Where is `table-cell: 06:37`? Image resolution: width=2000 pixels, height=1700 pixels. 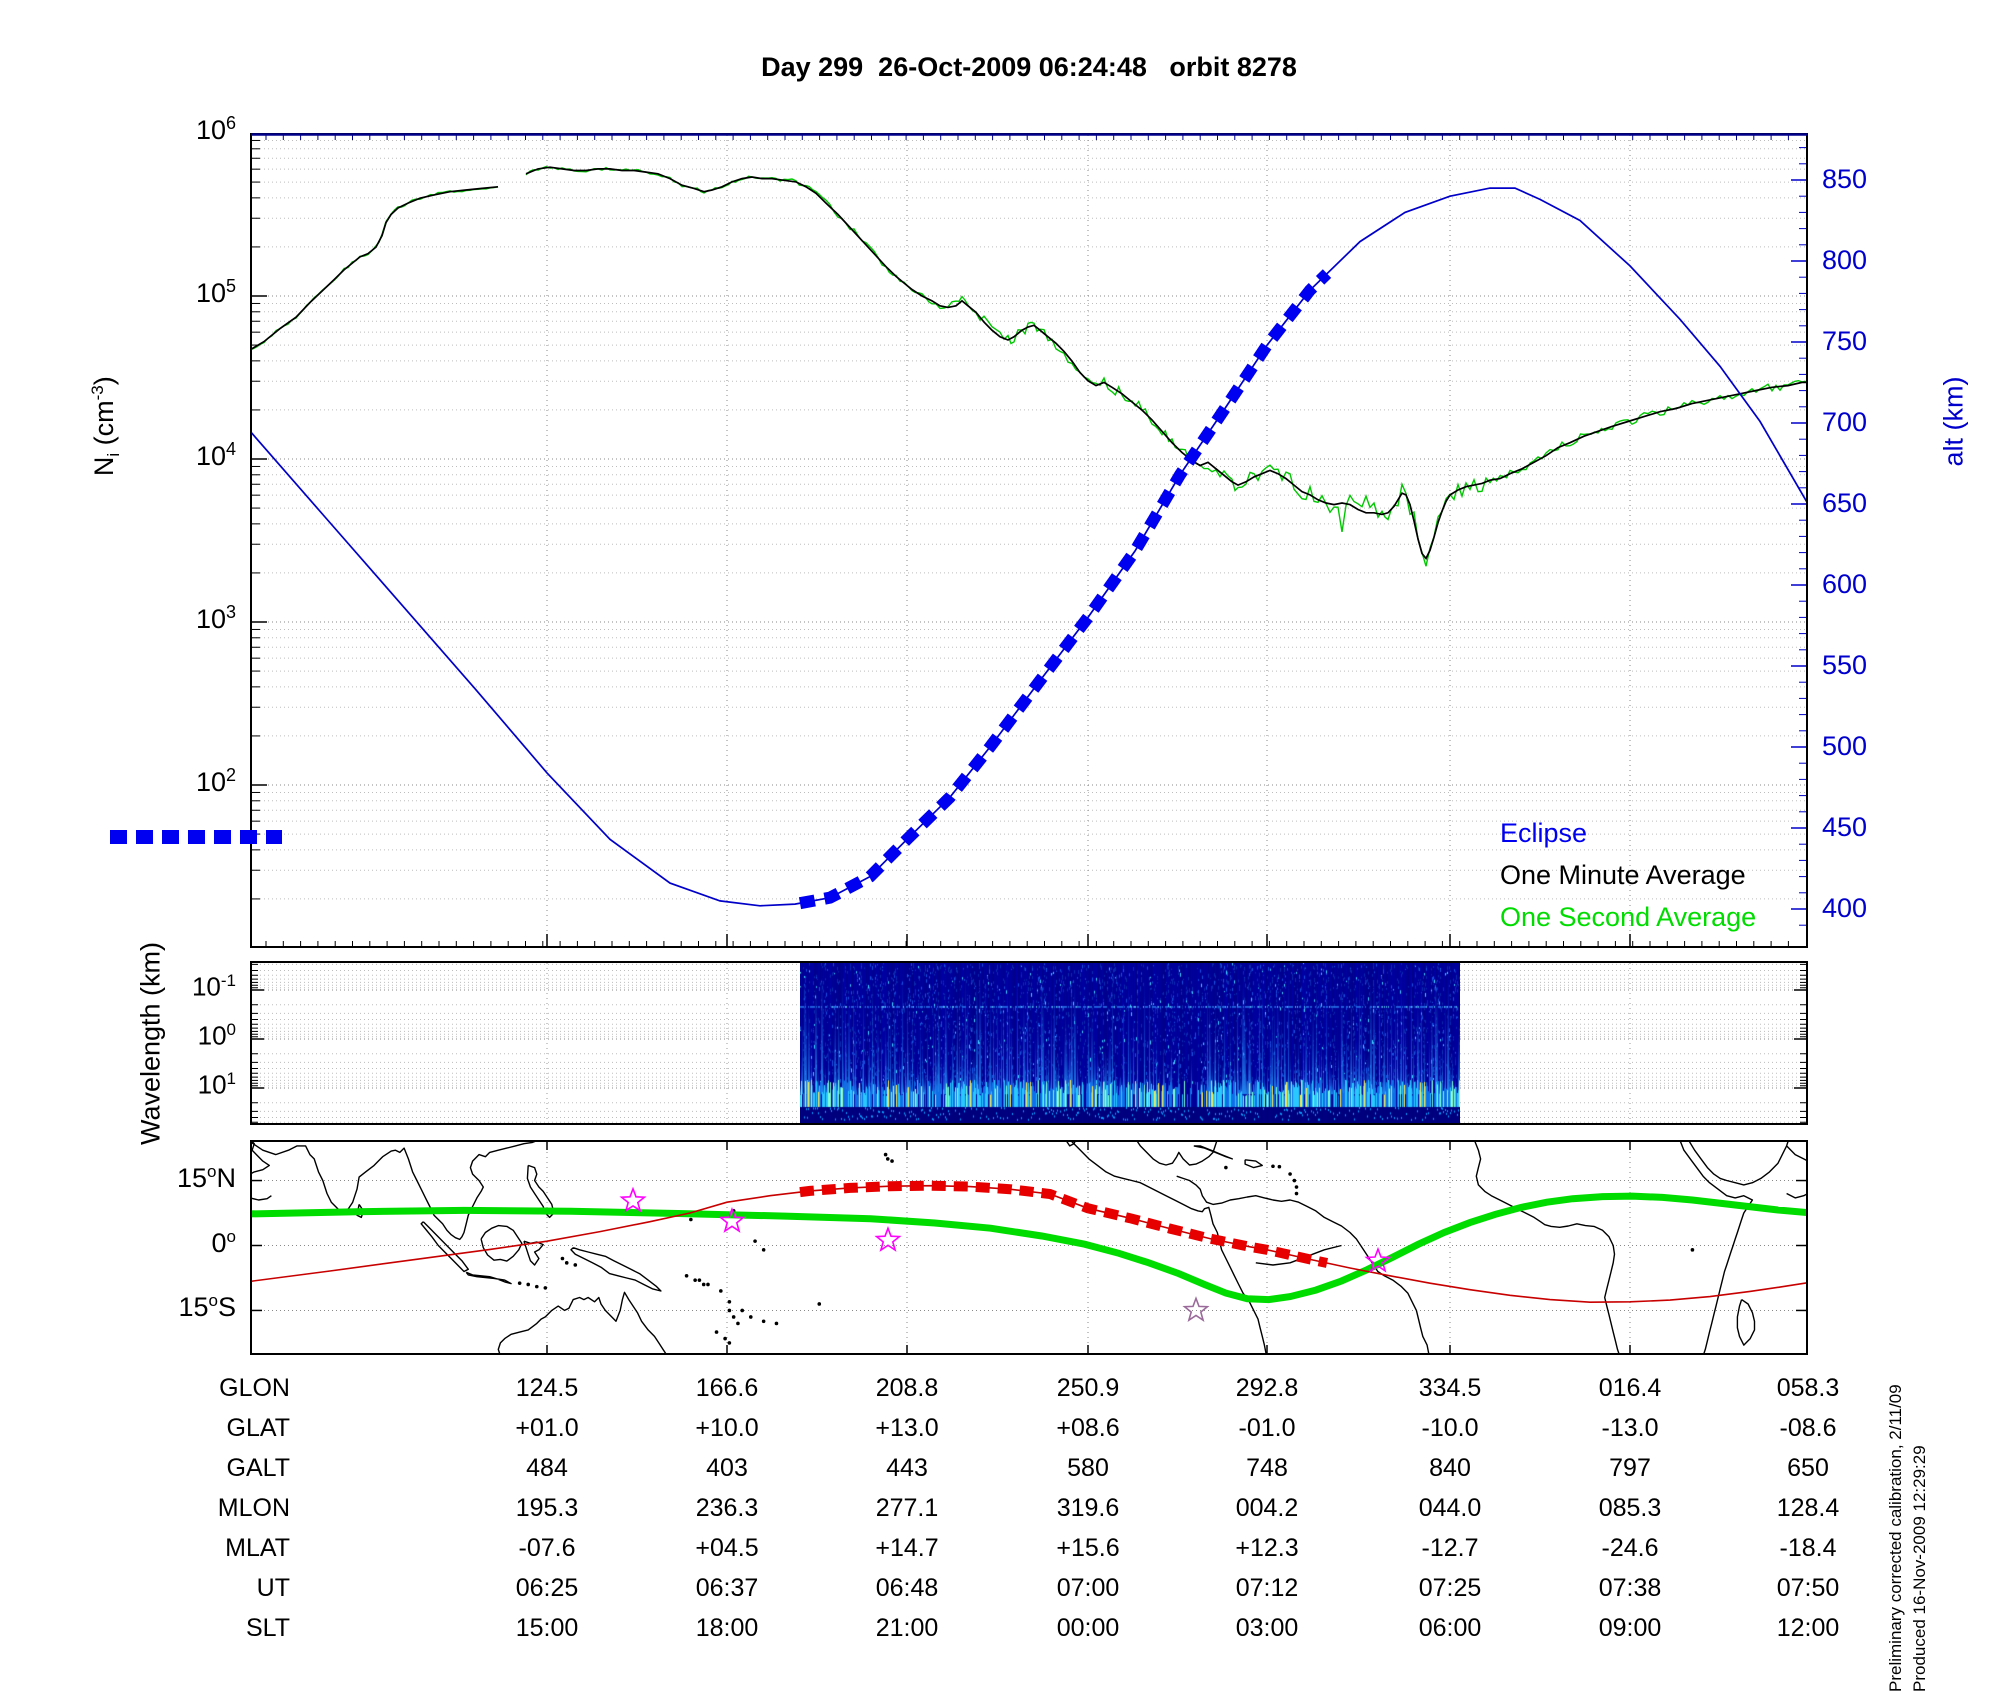 table-cell: 06:37 is located at coordinates (727, 1588).